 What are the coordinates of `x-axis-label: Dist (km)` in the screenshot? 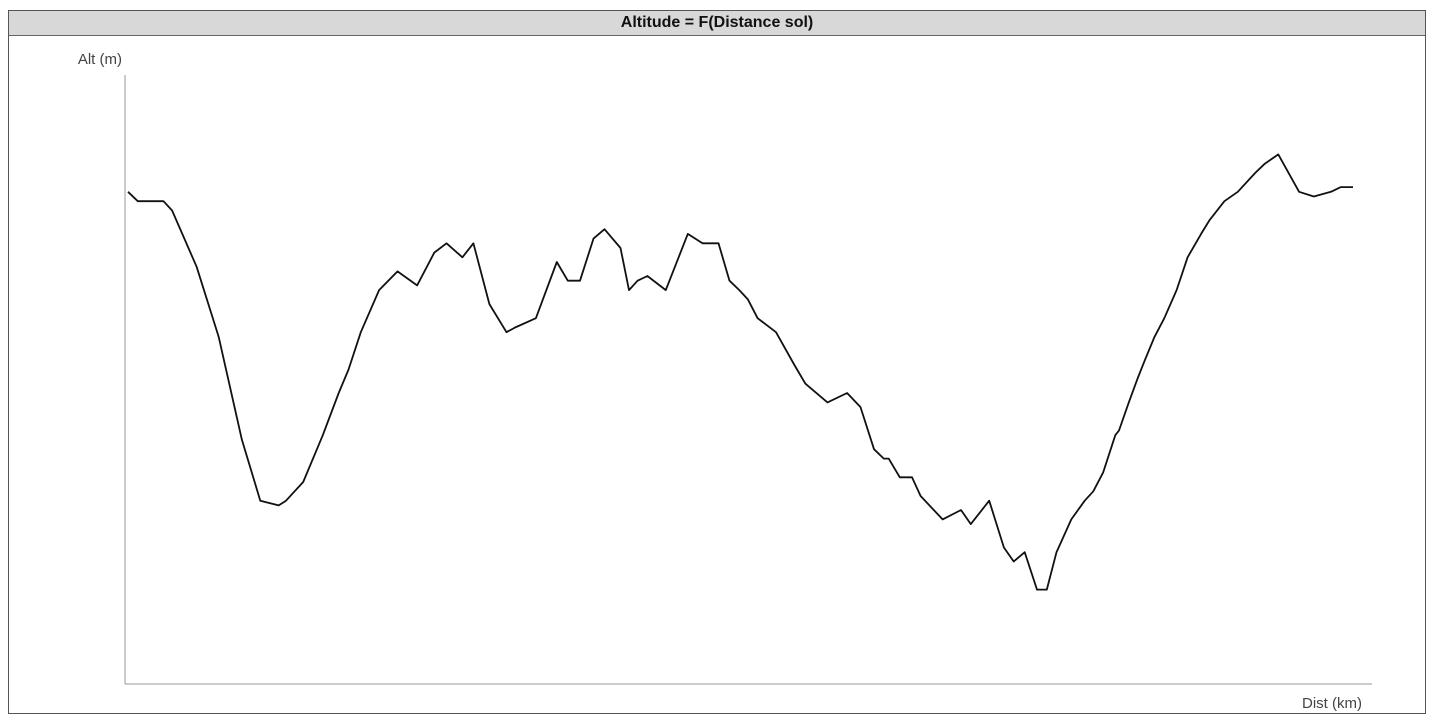 It's located at (1332, 703).